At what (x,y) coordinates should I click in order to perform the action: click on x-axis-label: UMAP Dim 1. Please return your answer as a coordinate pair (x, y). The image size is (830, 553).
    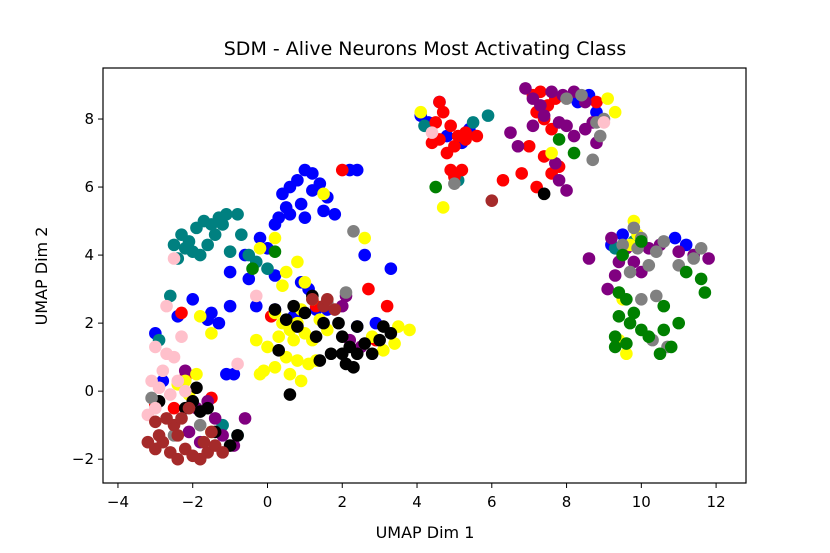
    Looking at the image, I should click on (425, 532).